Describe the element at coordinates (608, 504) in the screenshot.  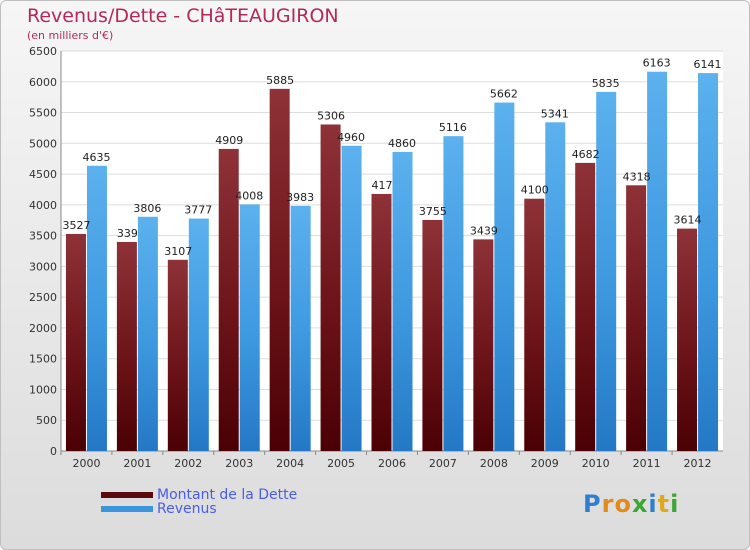
I see `logo-letter: r` at that location.